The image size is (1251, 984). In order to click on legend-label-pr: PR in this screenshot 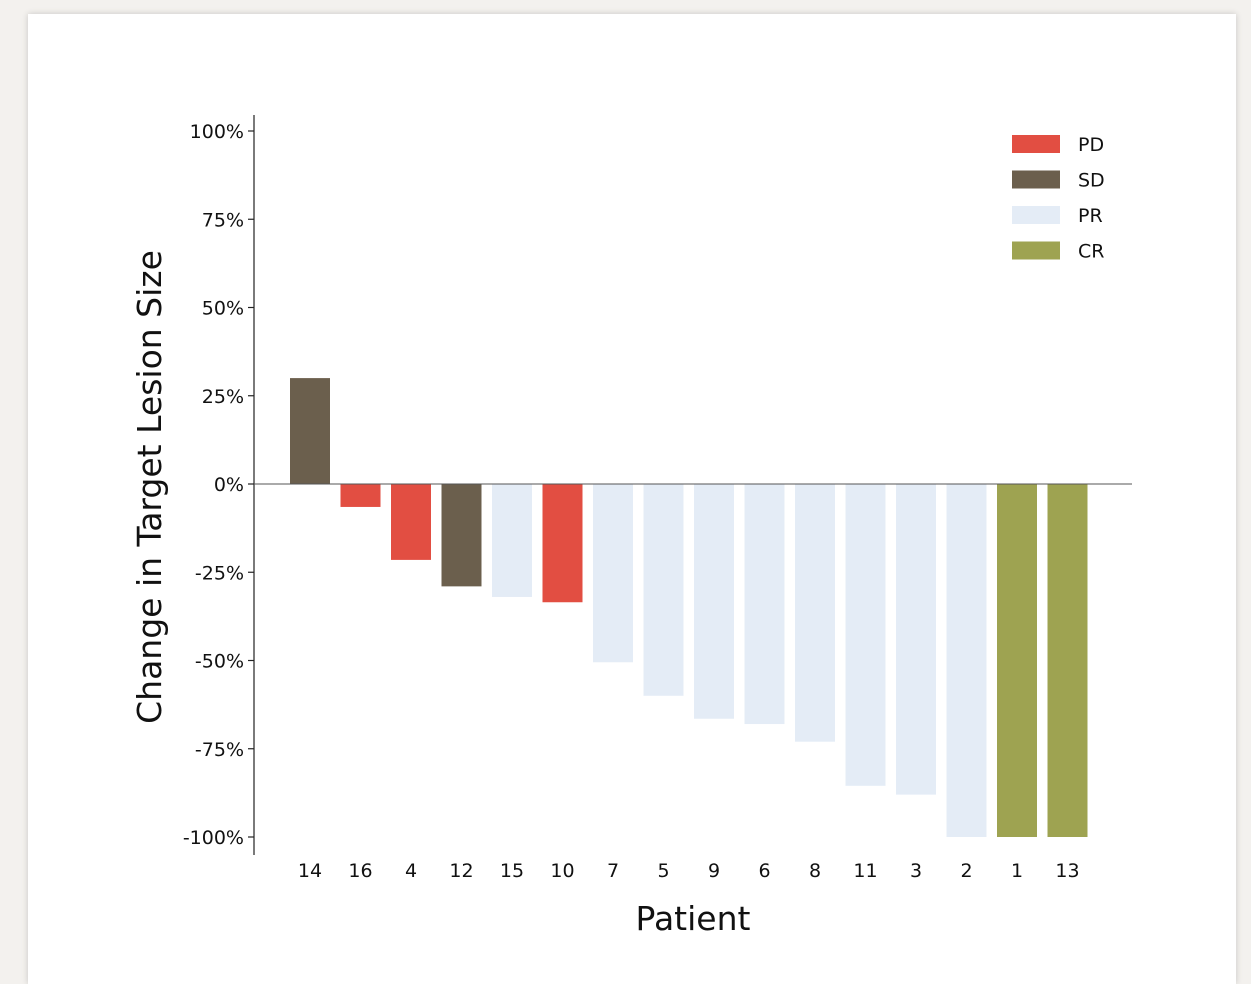, I will do `click(1090, 216)`.